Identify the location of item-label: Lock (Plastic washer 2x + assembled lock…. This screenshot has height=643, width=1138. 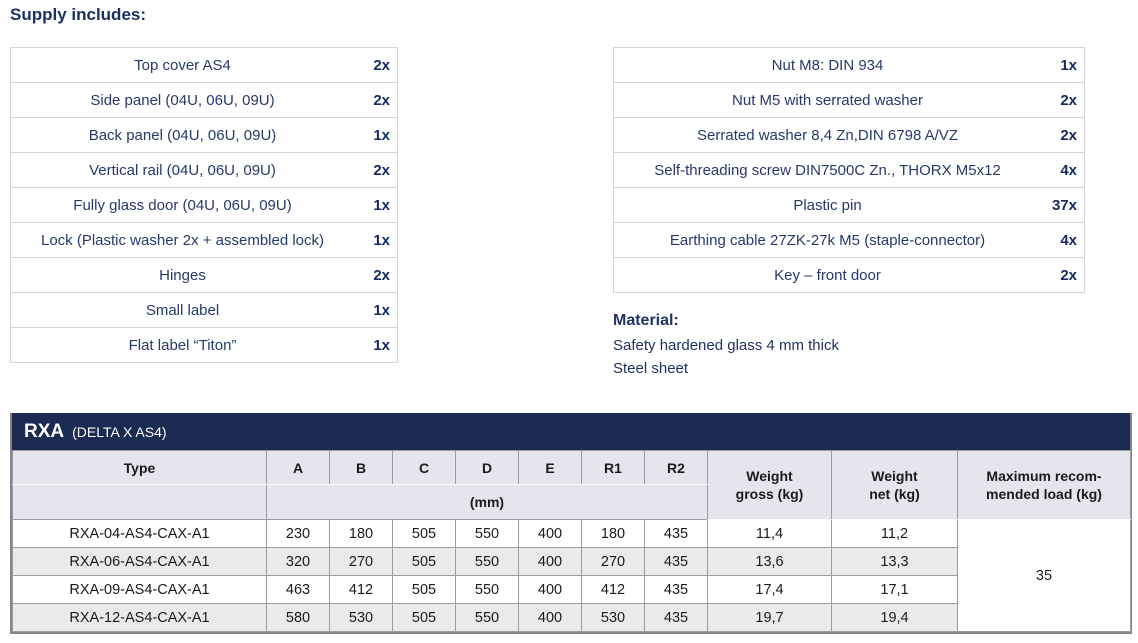
(182, 240).